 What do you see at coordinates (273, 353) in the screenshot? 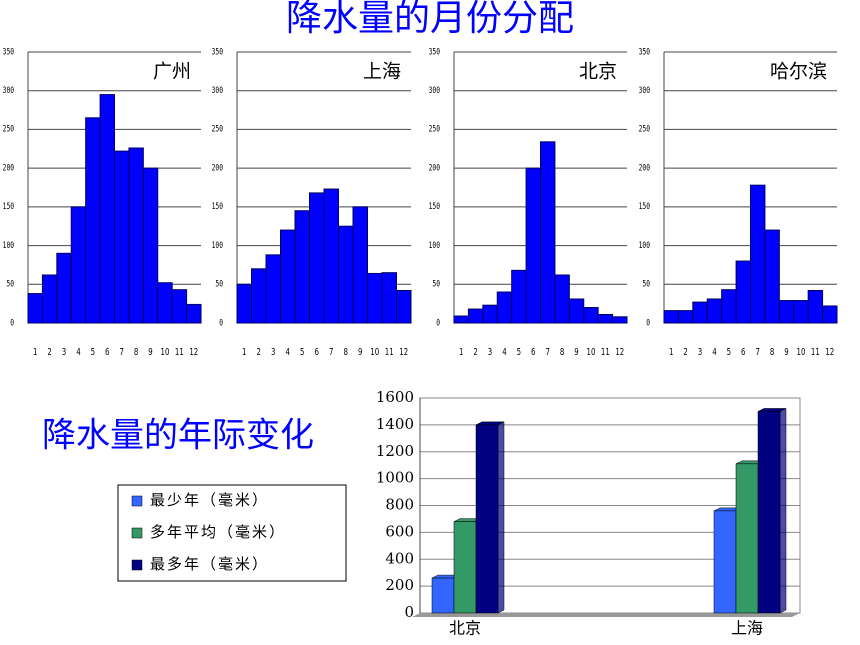
I see `x-tick-label: 3` at bounding box center [273, 353].